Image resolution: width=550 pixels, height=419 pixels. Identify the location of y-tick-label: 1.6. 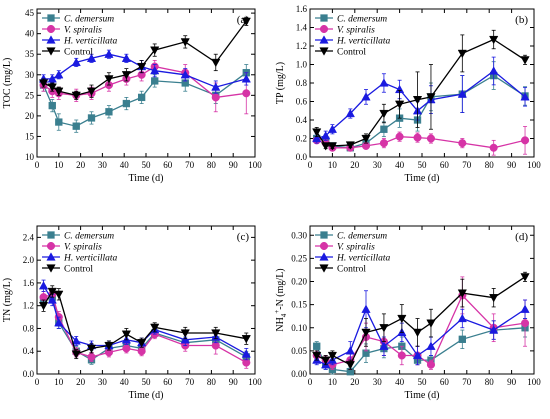
(29, 283).